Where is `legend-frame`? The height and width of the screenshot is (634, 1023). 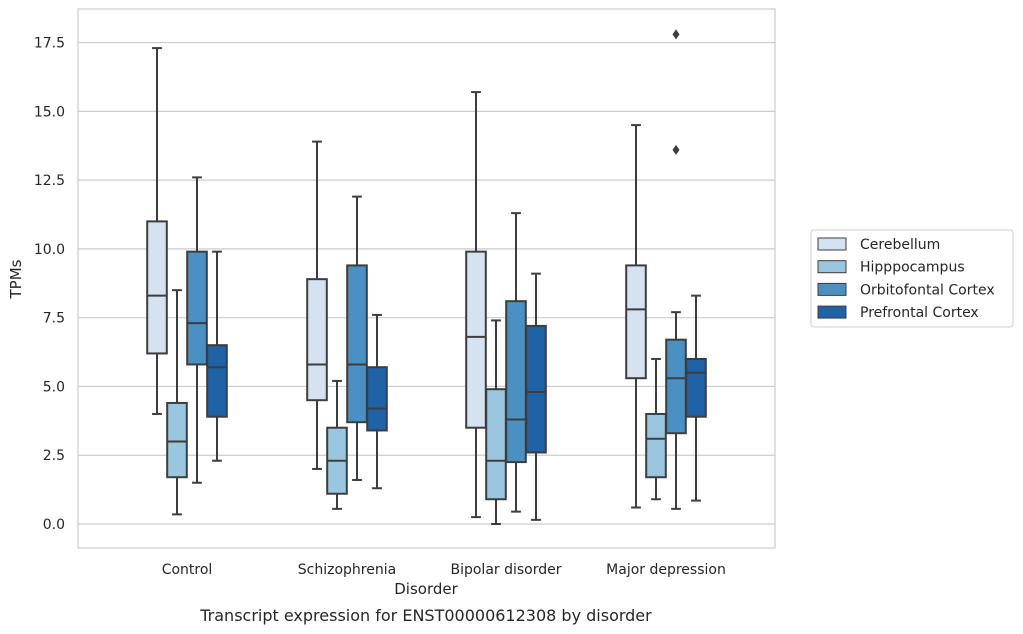 legend-frame is located at coordinates (912, 278).